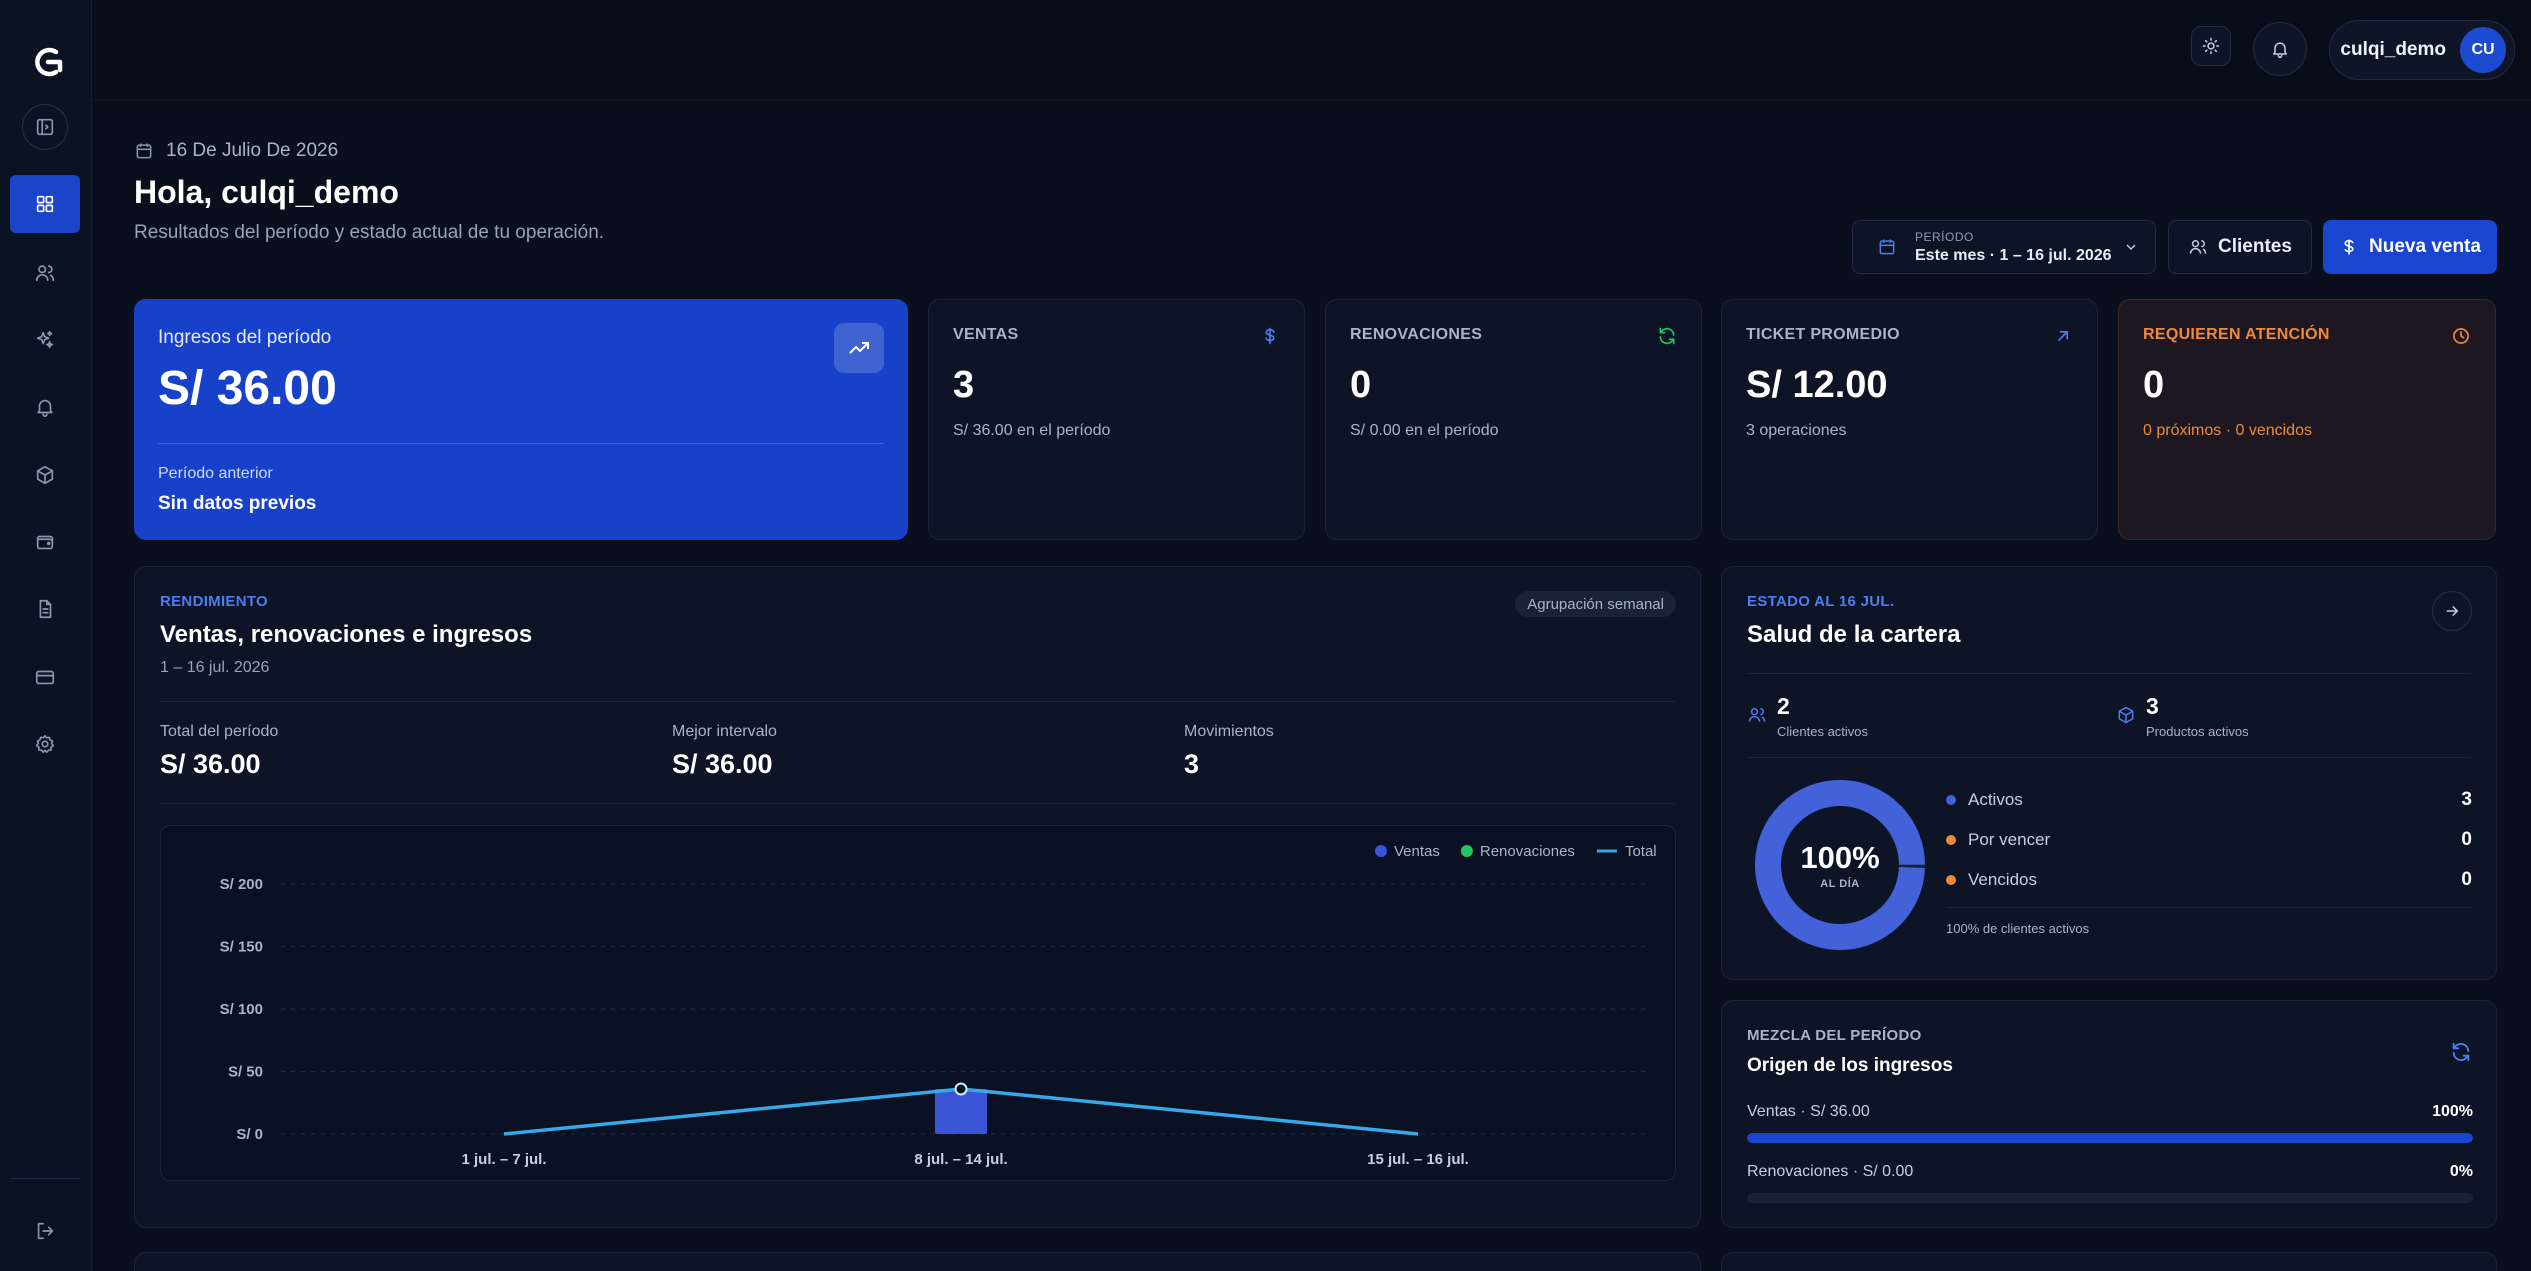 The height and width of the screenshot is (1271, 2531). I want to click on sidebar-toggle-icon, so click(45, 127).